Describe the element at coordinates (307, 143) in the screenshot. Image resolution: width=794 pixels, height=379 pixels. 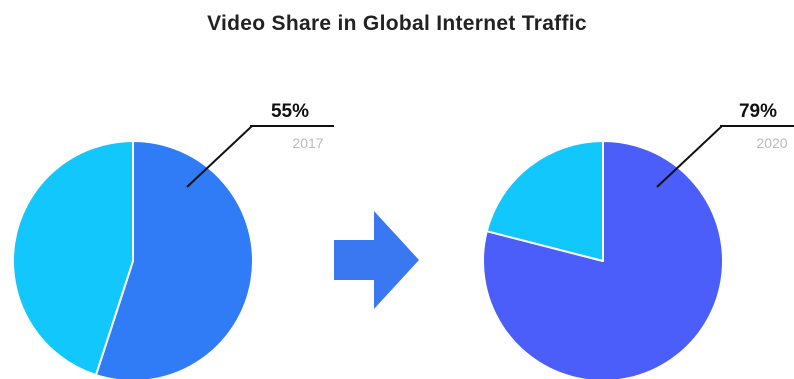
I see `year-label-2017: 2017` at that location.